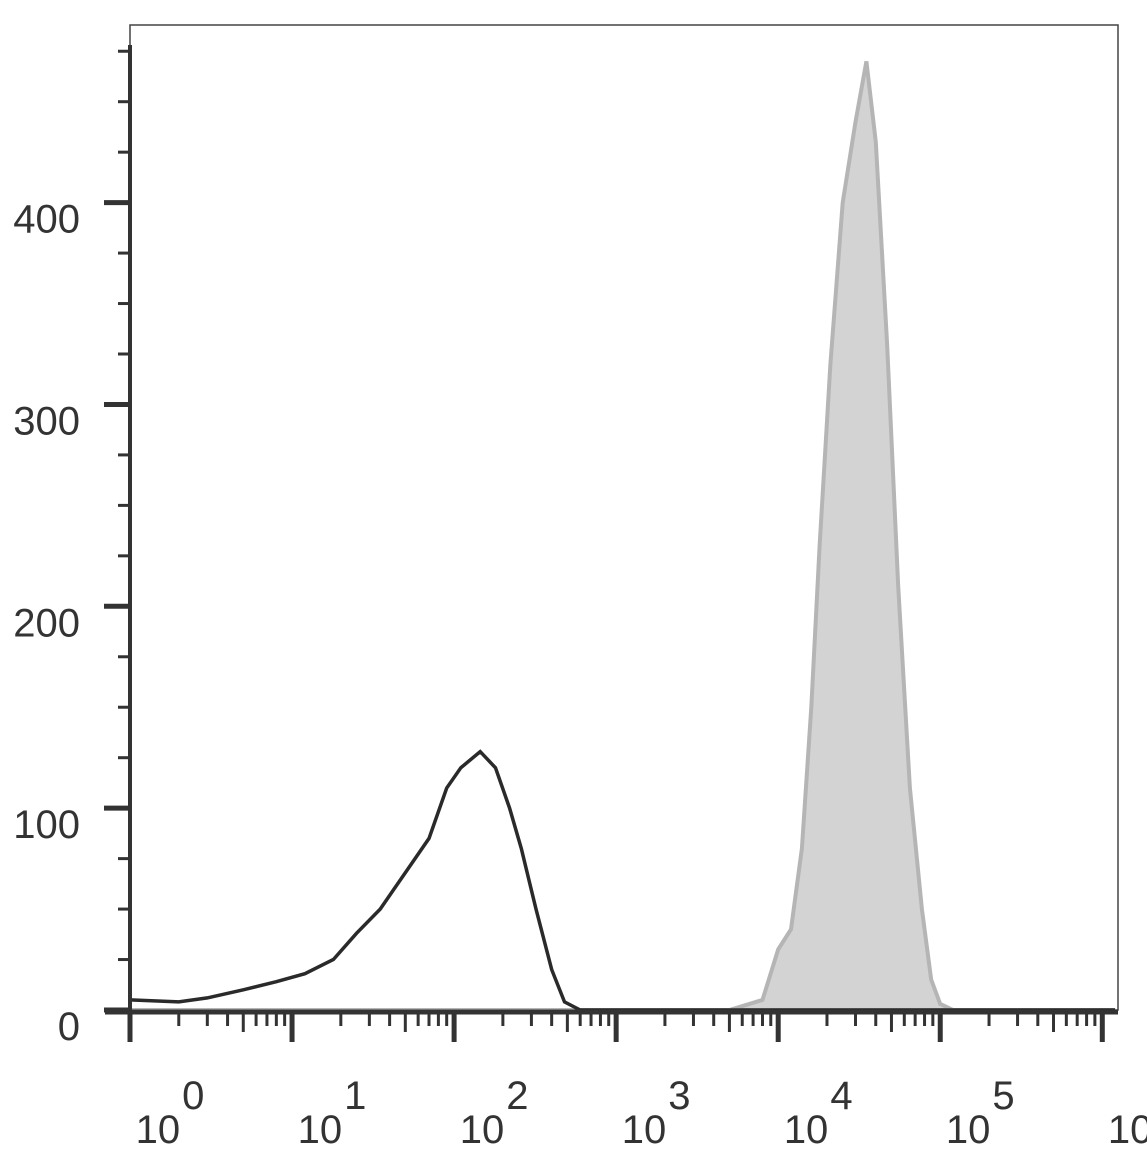 This screenshot has width=1147, height=1159. Describe the element at coordinates (46, 623) in the screenshot. I see `y-tick-label: 200` at that location.